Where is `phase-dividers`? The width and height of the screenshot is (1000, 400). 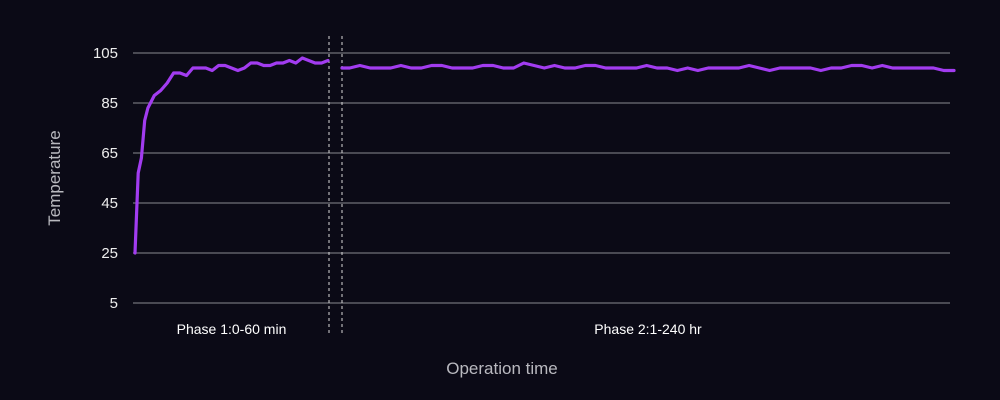 phase-dividers is located at coordinates (335, 186).